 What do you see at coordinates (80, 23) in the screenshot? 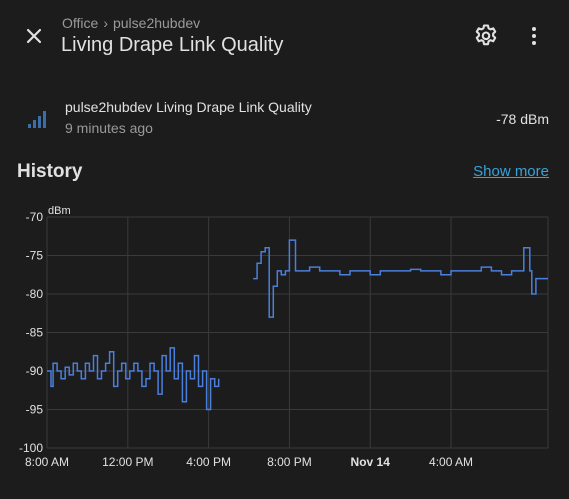
I see `breadcrumb-area: Office` at bounding box center [80, 23].